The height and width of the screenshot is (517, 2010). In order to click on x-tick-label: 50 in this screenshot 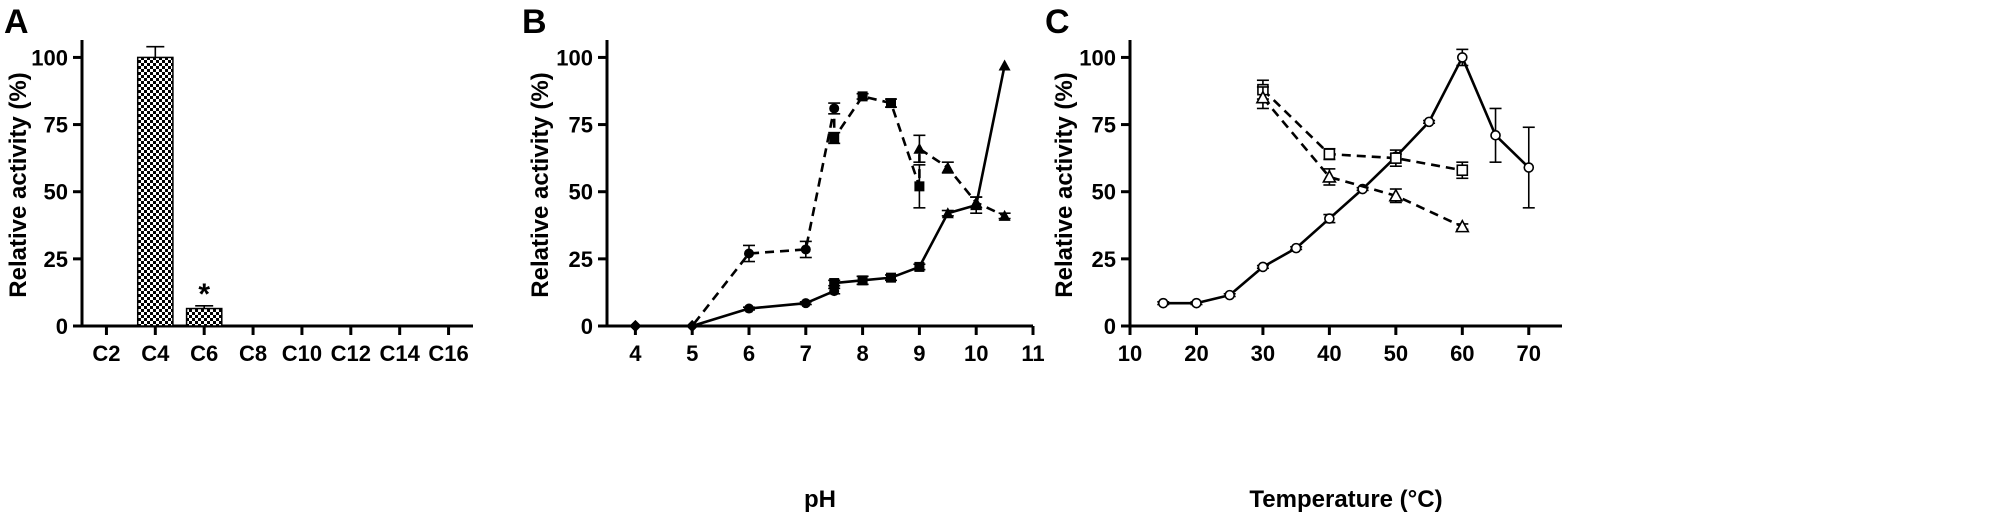, I will do `click(1396, 353)`.